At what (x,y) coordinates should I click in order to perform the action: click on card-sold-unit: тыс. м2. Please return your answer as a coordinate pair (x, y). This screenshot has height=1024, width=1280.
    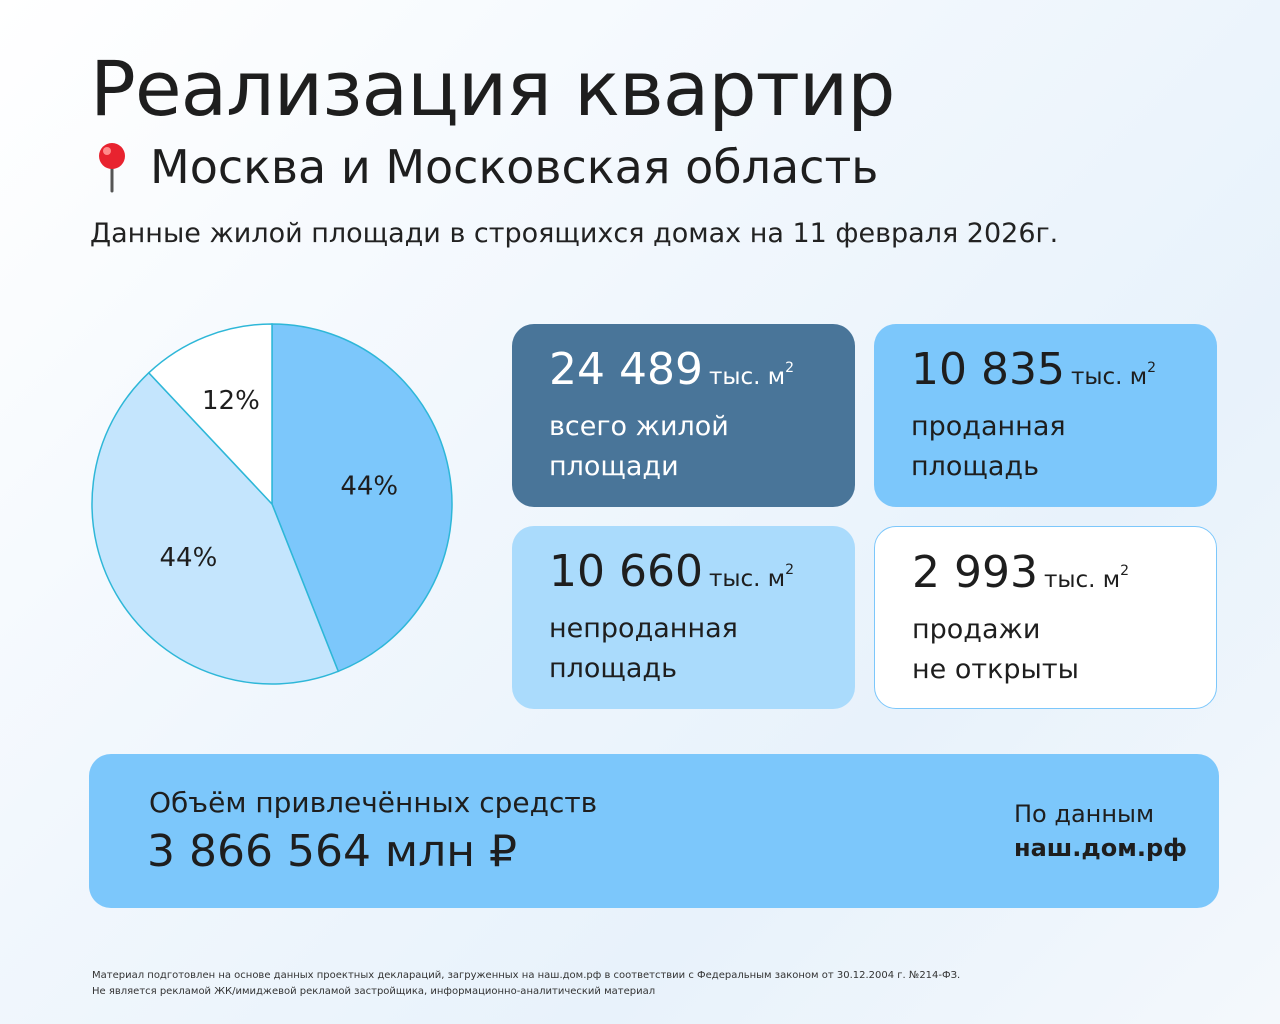
    Looking at the image, I should click on (1113, 375).